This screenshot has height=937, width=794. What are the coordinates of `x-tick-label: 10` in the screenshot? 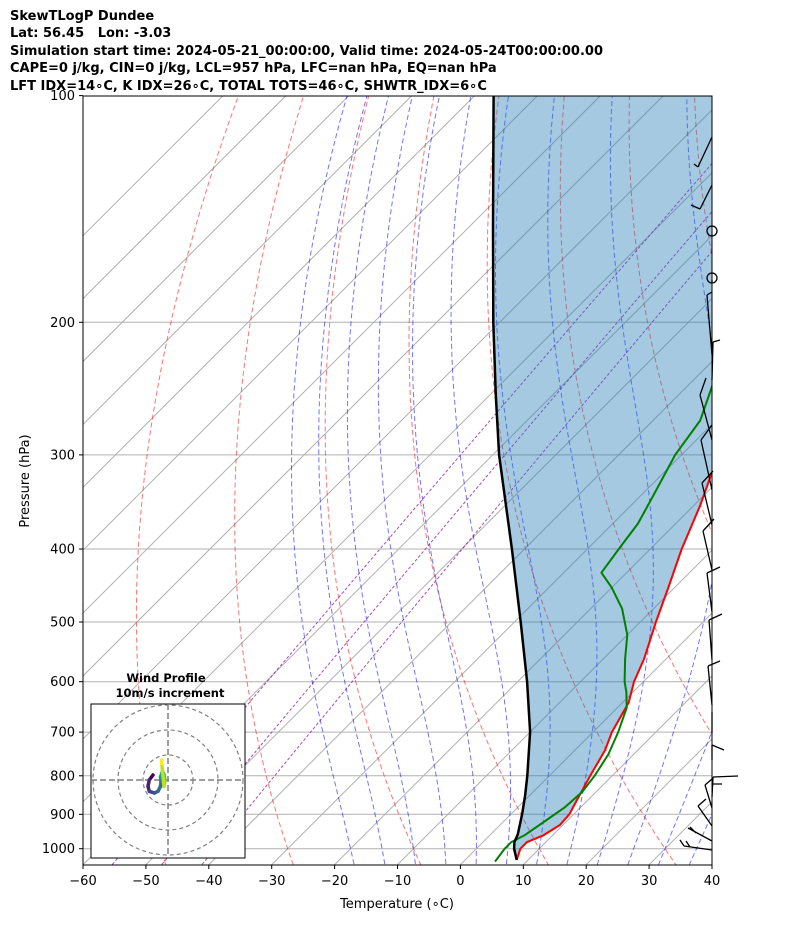 It's located at (523, 881).